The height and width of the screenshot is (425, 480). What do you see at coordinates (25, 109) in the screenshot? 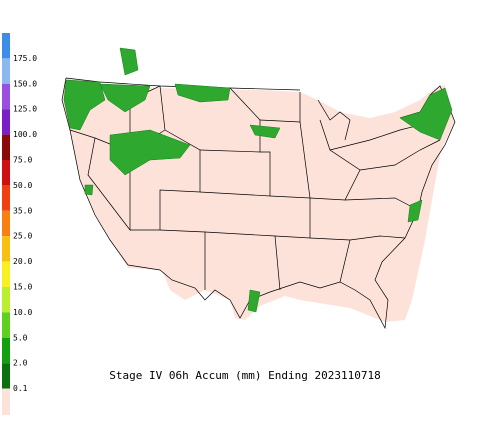
I see `legend-label: 125.0` at bounding box center [25, 109].